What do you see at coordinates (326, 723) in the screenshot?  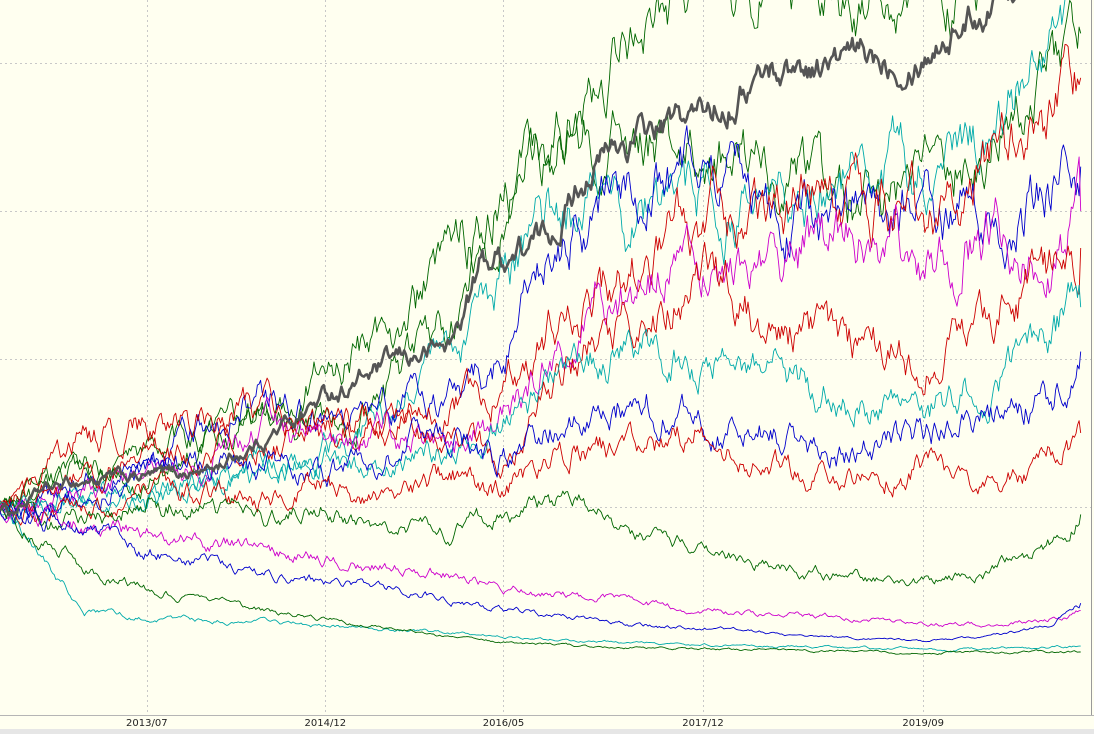 I see `x-tick-label: 2014/12` at bounding box center [326, 723].